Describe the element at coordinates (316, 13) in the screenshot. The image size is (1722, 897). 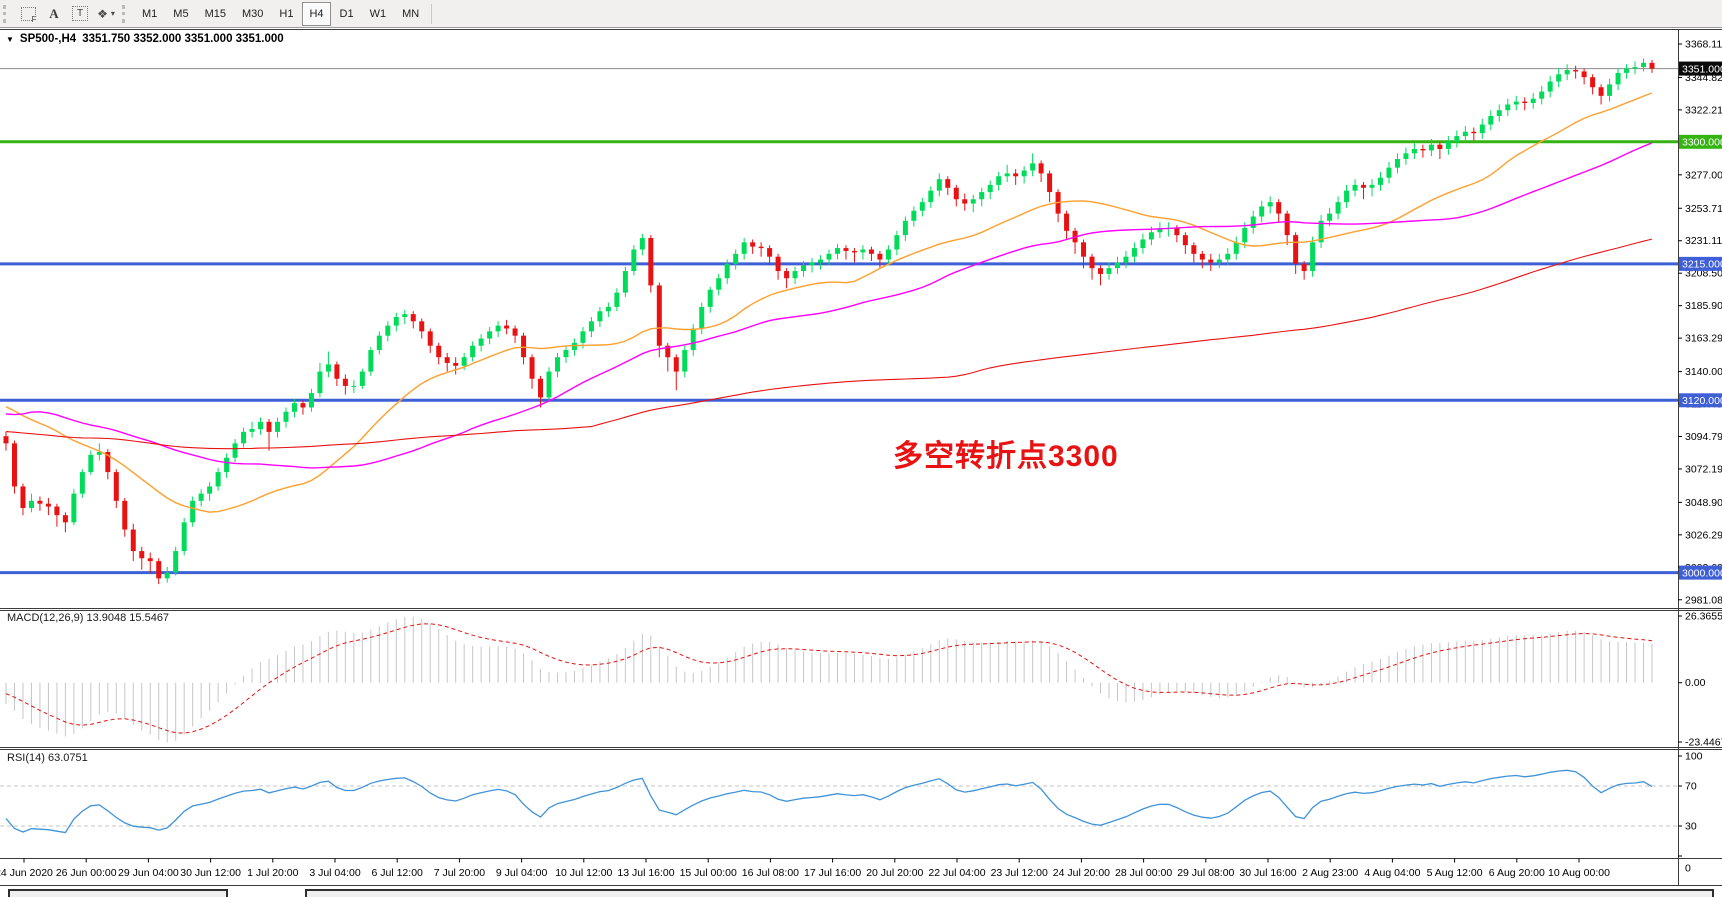
I see `timeframe-button-h4: H4` at that location.